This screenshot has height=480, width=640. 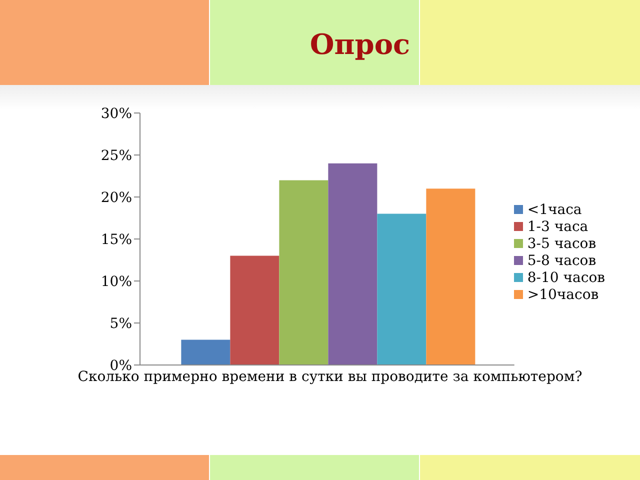 What do you see at coordinates (116, 114) in the screenshot?
I see `y-tick-label: 30%` at bounding box center [116, 114].